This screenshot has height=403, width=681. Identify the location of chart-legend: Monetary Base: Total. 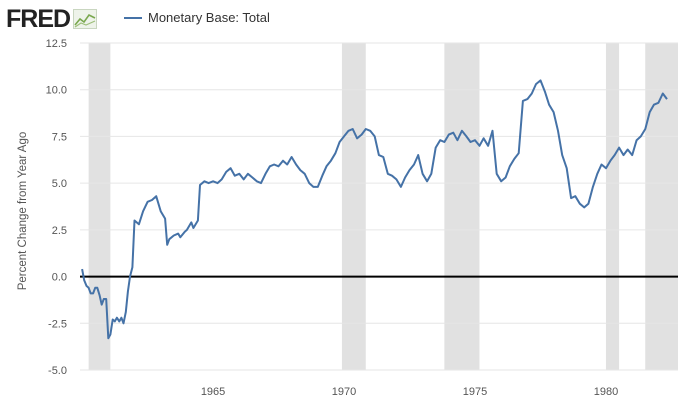
(197, 18).